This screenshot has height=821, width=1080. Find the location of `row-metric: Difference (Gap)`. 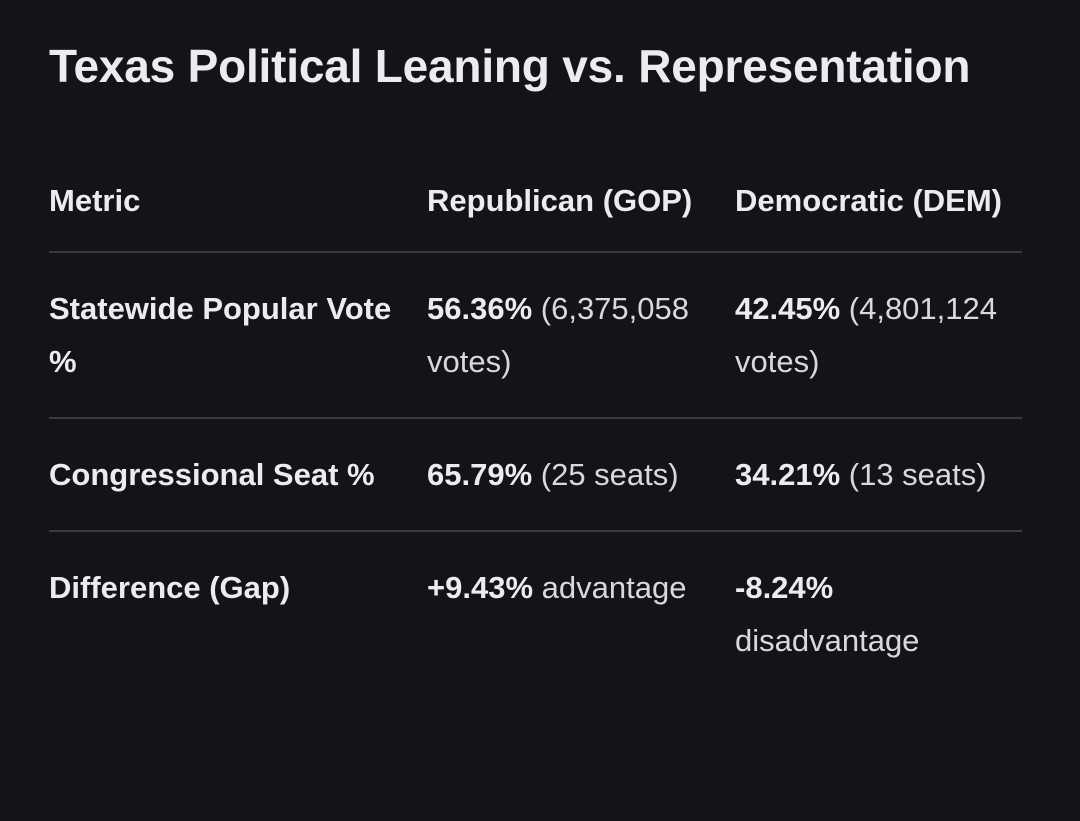

row-metric: Difference (Gap) is located at coordinates (170, 587).